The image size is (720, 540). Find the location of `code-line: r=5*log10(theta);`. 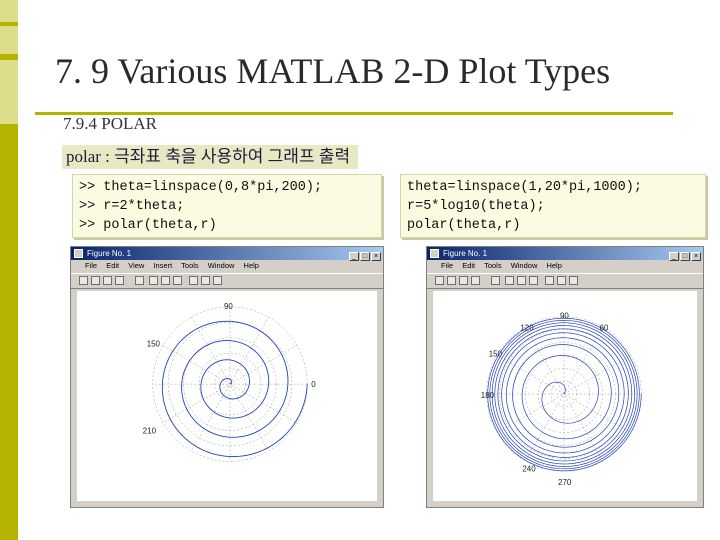

code-line: r=5*log10(theta); is located at coordinates (476, 206).